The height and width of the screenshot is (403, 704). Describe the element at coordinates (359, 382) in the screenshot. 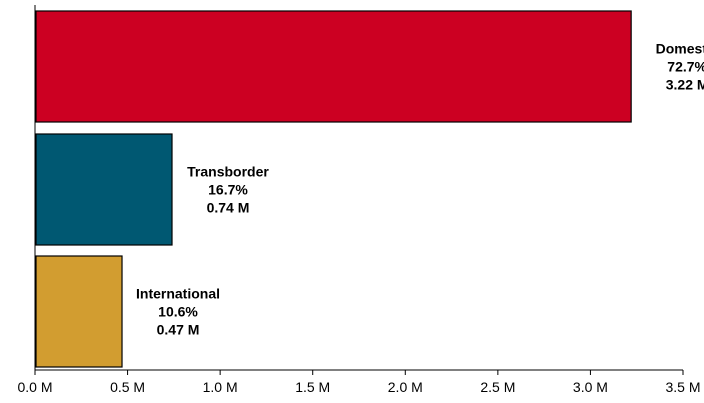

I see `x-axis-ticks-group: 0.0 M 0.5 M 1.0 M 1.5 M 2.0 M 2.5 M 3.0 M 3.5 M` at that location.